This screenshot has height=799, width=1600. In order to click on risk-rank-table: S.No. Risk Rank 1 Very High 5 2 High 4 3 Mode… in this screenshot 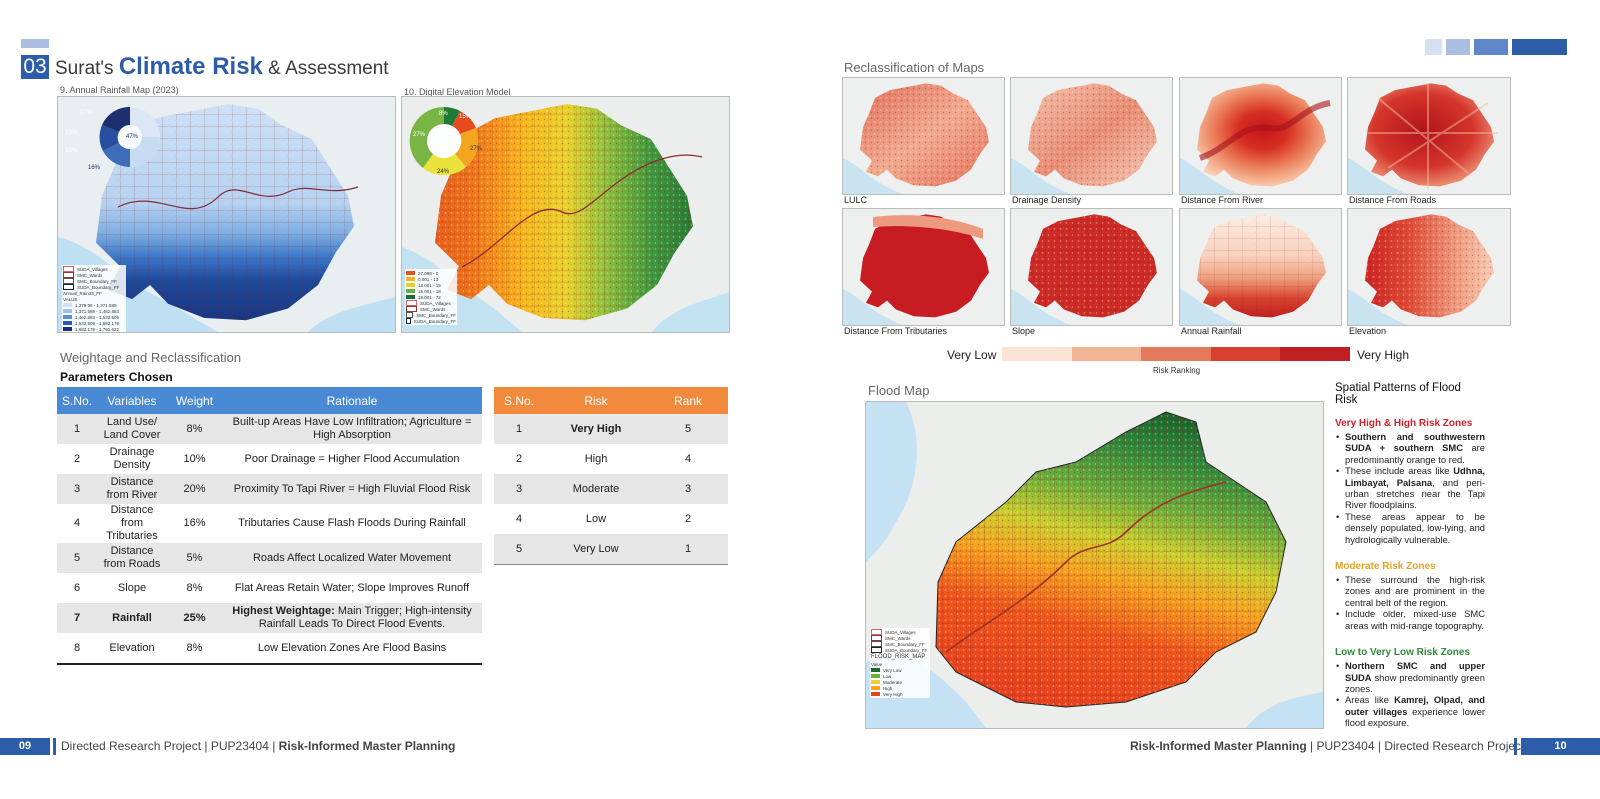, I will do `click(611, 476)`.